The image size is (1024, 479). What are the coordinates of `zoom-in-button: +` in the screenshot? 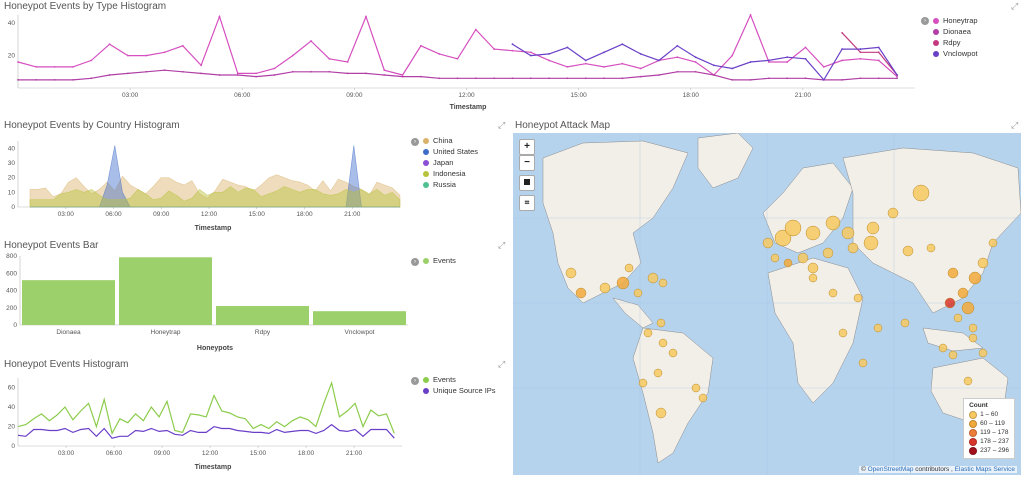 It's located at (527, 147).